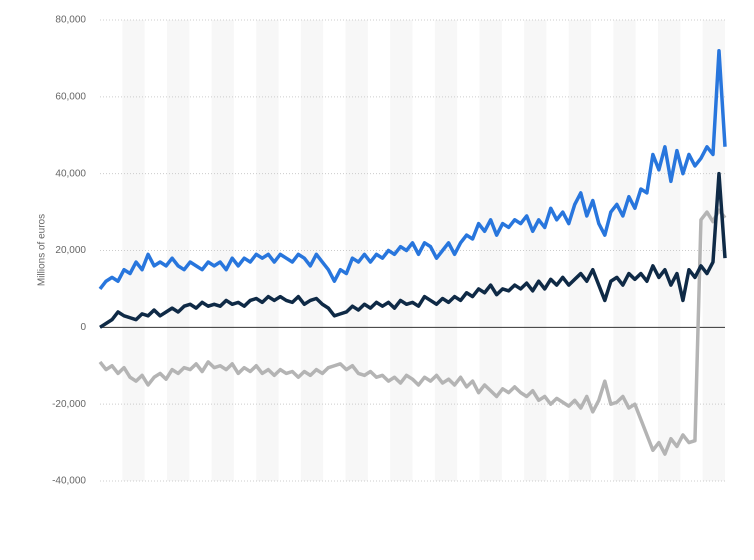 Image resolution: width=754 pixels, height=560 pixels. What do you see at coordinates (70, 96) in the screenshot?
I see `y-tick-label: 60,000` at bounding box center [70, 96].